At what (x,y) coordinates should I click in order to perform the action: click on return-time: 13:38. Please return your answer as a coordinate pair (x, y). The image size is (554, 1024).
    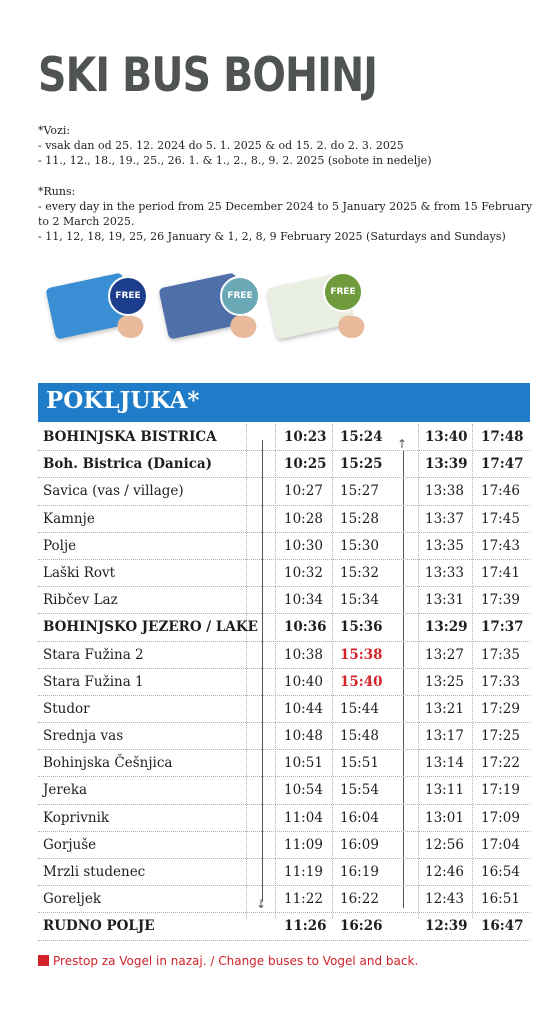
    Looking at the image, I should click on (444, 491).